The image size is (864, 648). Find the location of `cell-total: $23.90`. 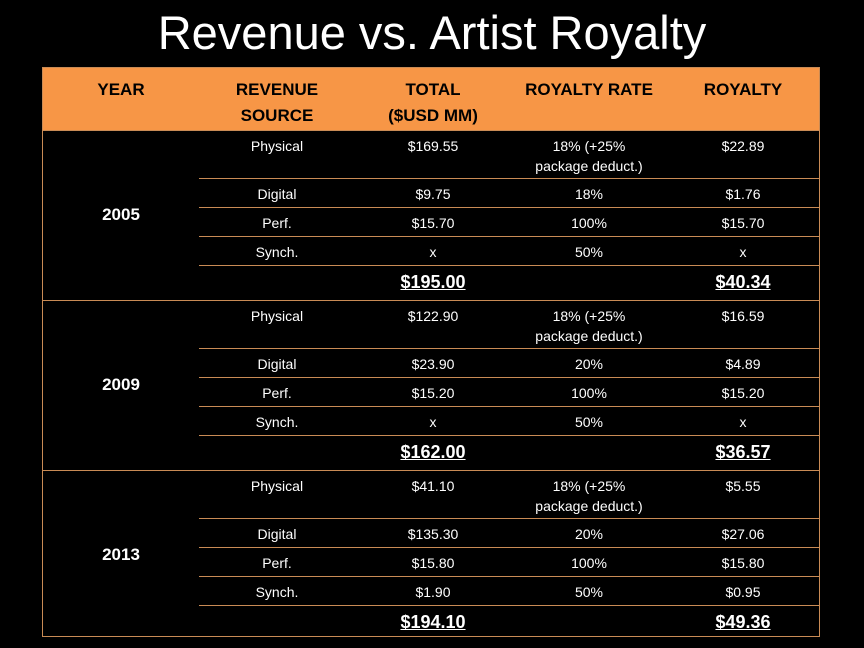

cell-total: $23.90 is located at coordinates (433, 364).